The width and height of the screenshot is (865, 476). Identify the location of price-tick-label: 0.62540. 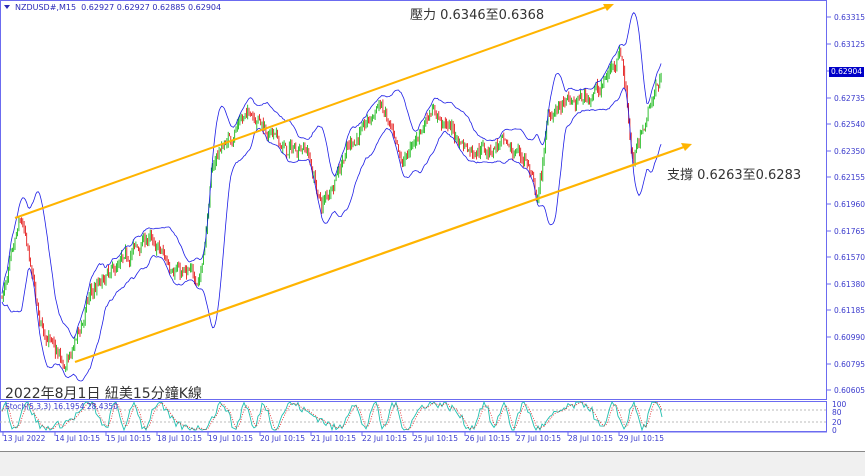
(849, 124).